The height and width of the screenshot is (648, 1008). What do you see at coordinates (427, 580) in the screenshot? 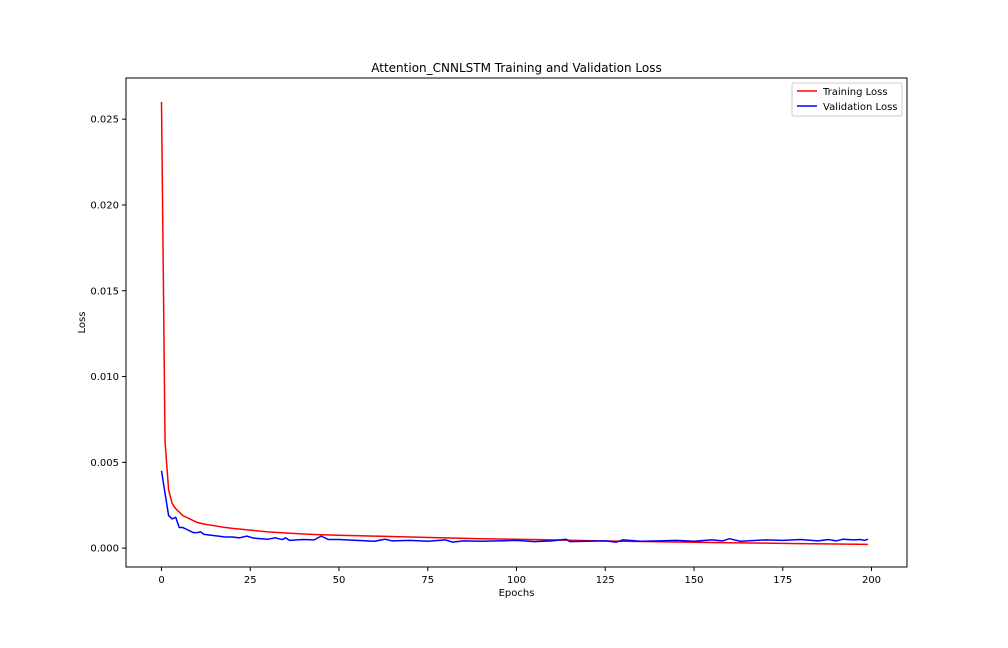
I see `x-tick-label: 75` at bounding box center [427, 580].